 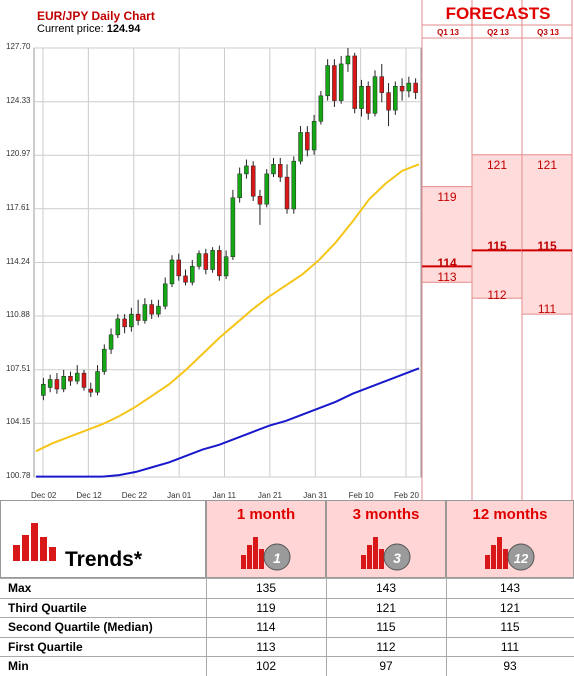 I want to click on badge-1: 1, so click(x=277, y=558).